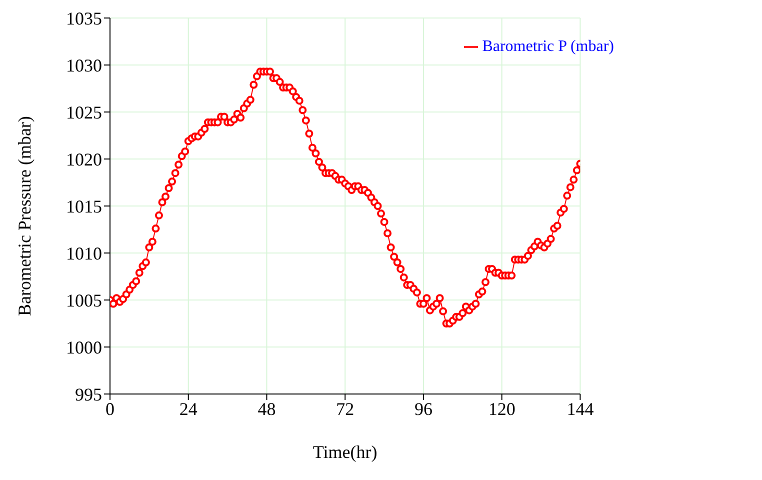 The height and width of the screenshot is (480, 762). What do you see at coordinates (423, 408) in the screenshot?
I see `x-tick-label: 96` at bounding box center [423, 408].